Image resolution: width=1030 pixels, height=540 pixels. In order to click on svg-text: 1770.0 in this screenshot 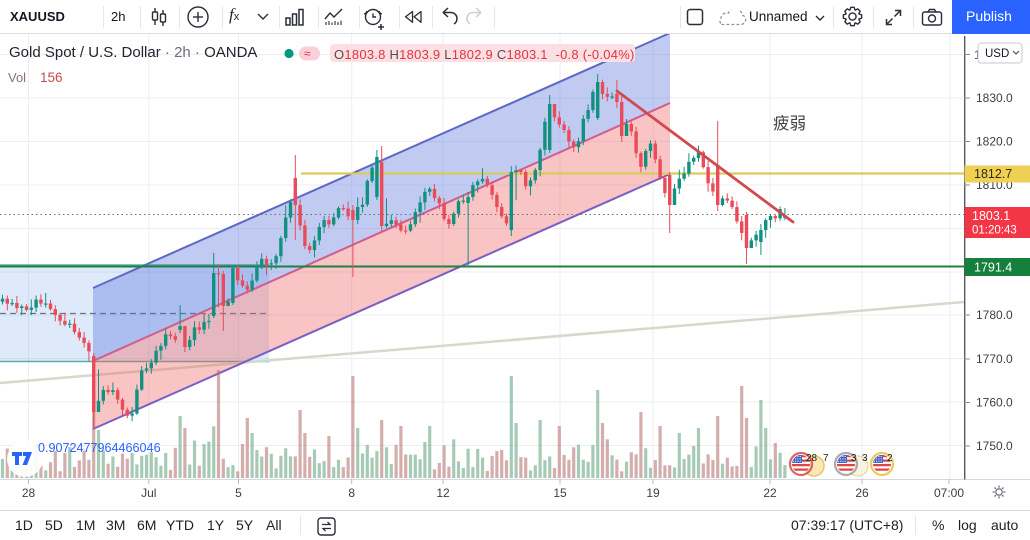, I will do `click(994, 359)`.